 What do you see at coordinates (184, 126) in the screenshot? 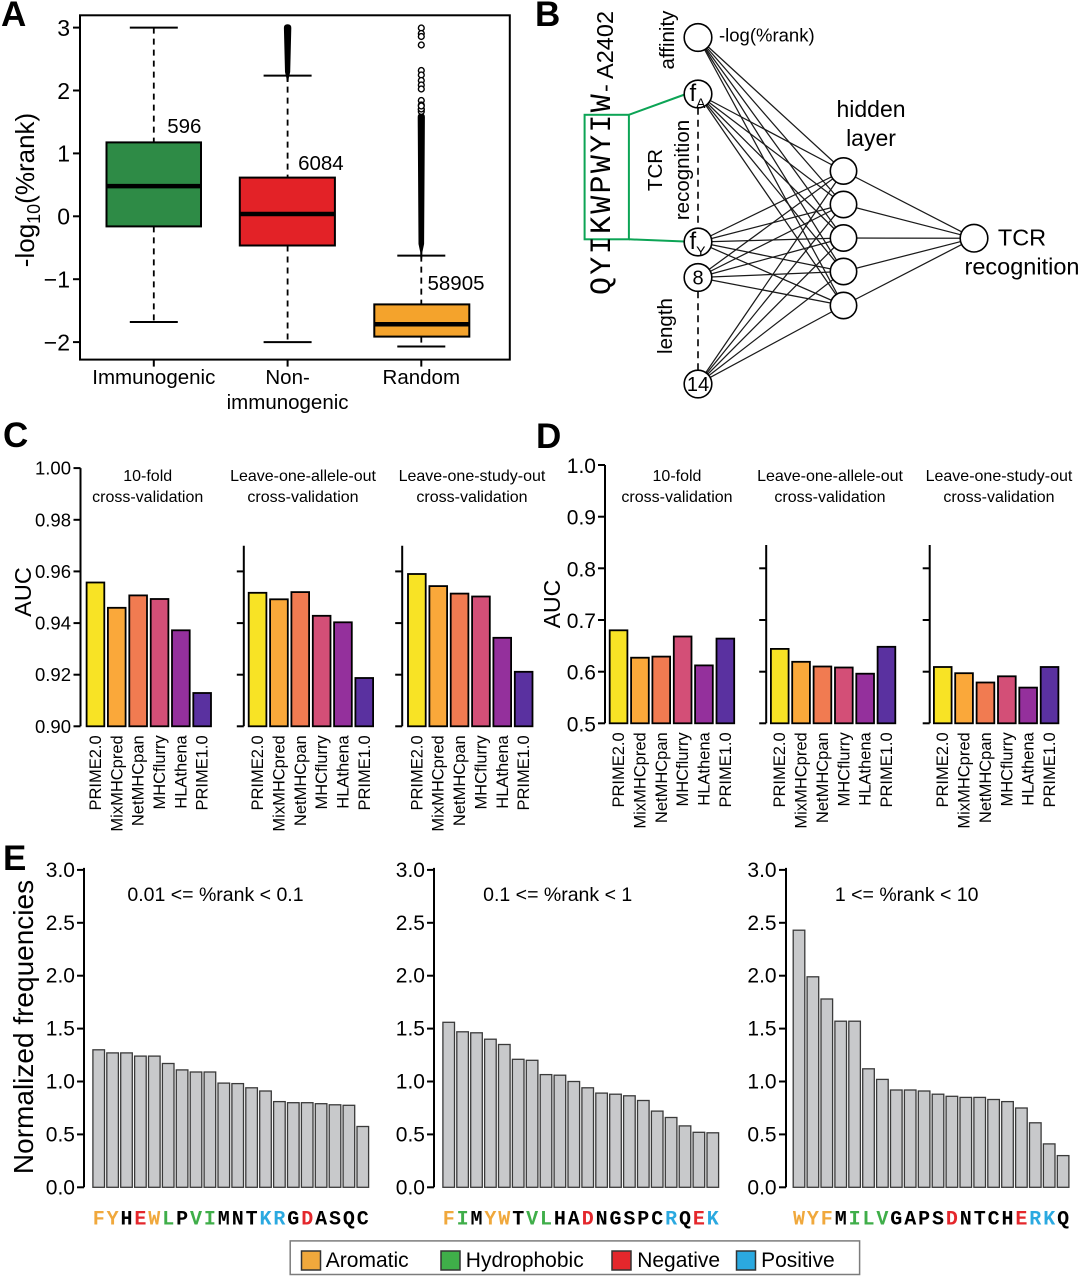
I see `svg-text: 596` at bounding box center [184, 126].